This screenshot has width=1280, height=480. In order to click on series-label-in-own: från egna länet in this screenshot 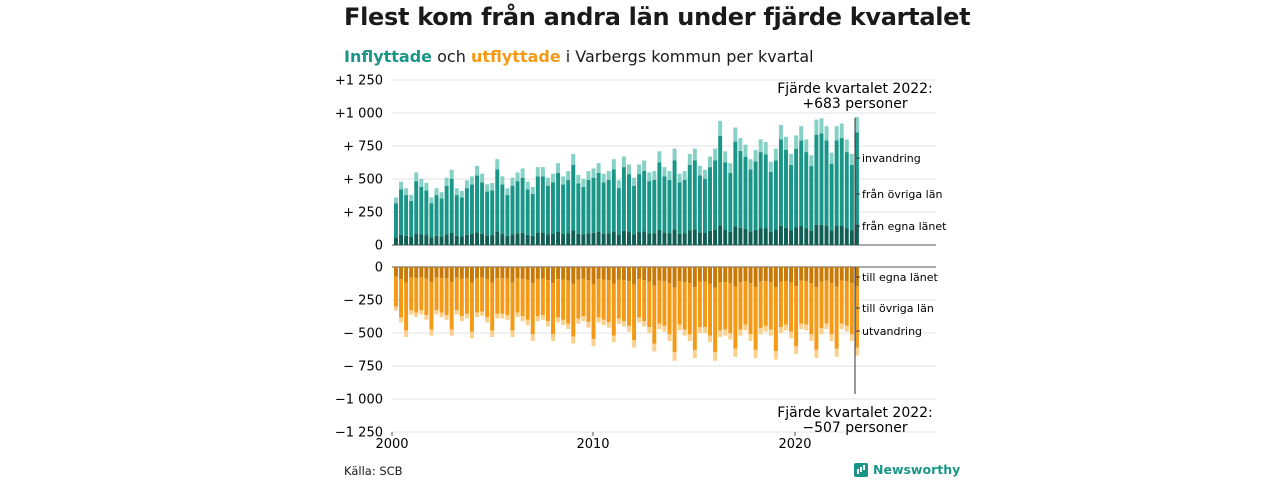, I will do `click(904, 226)`.